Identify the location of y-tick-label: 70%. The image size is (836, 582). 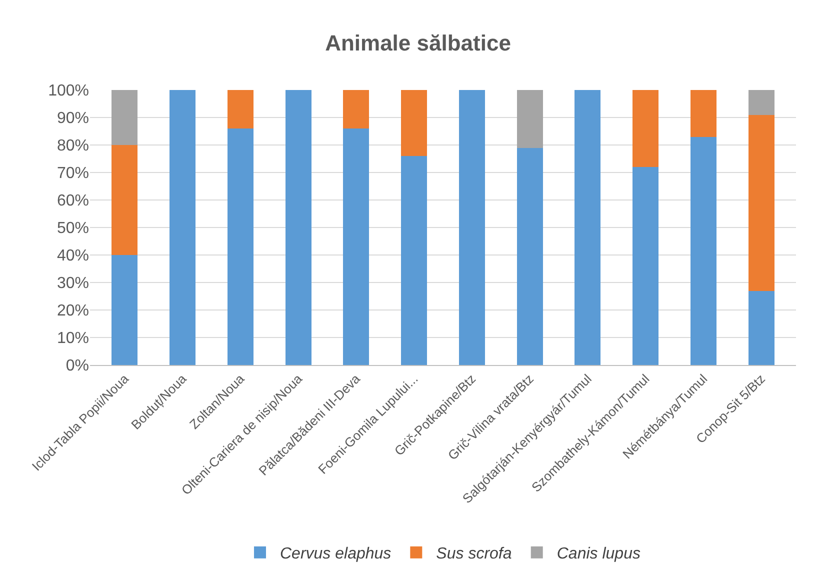
(72, 173).